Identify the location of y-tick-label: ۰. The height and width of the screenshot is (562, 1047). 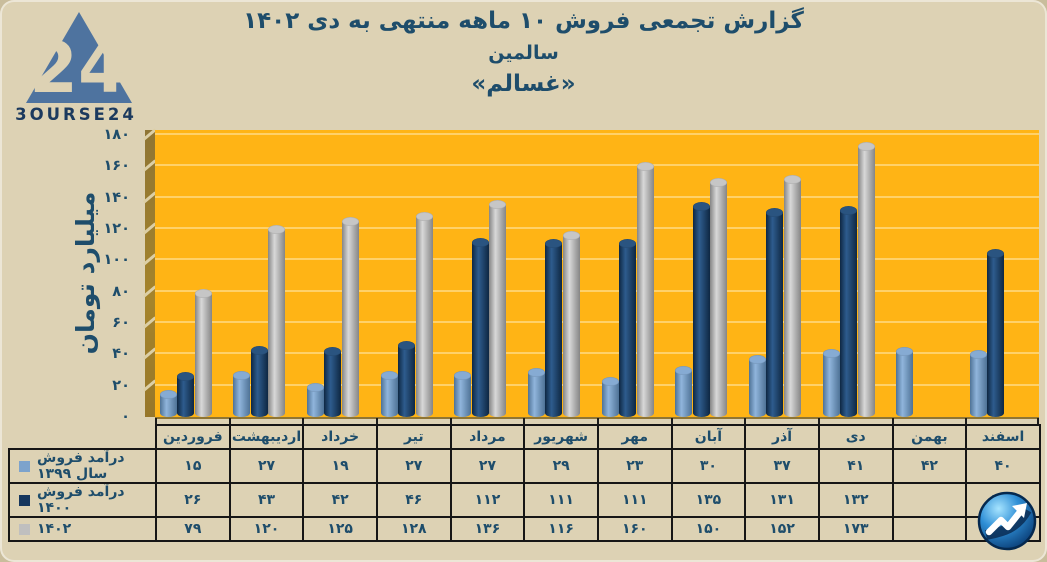
(125, 417).